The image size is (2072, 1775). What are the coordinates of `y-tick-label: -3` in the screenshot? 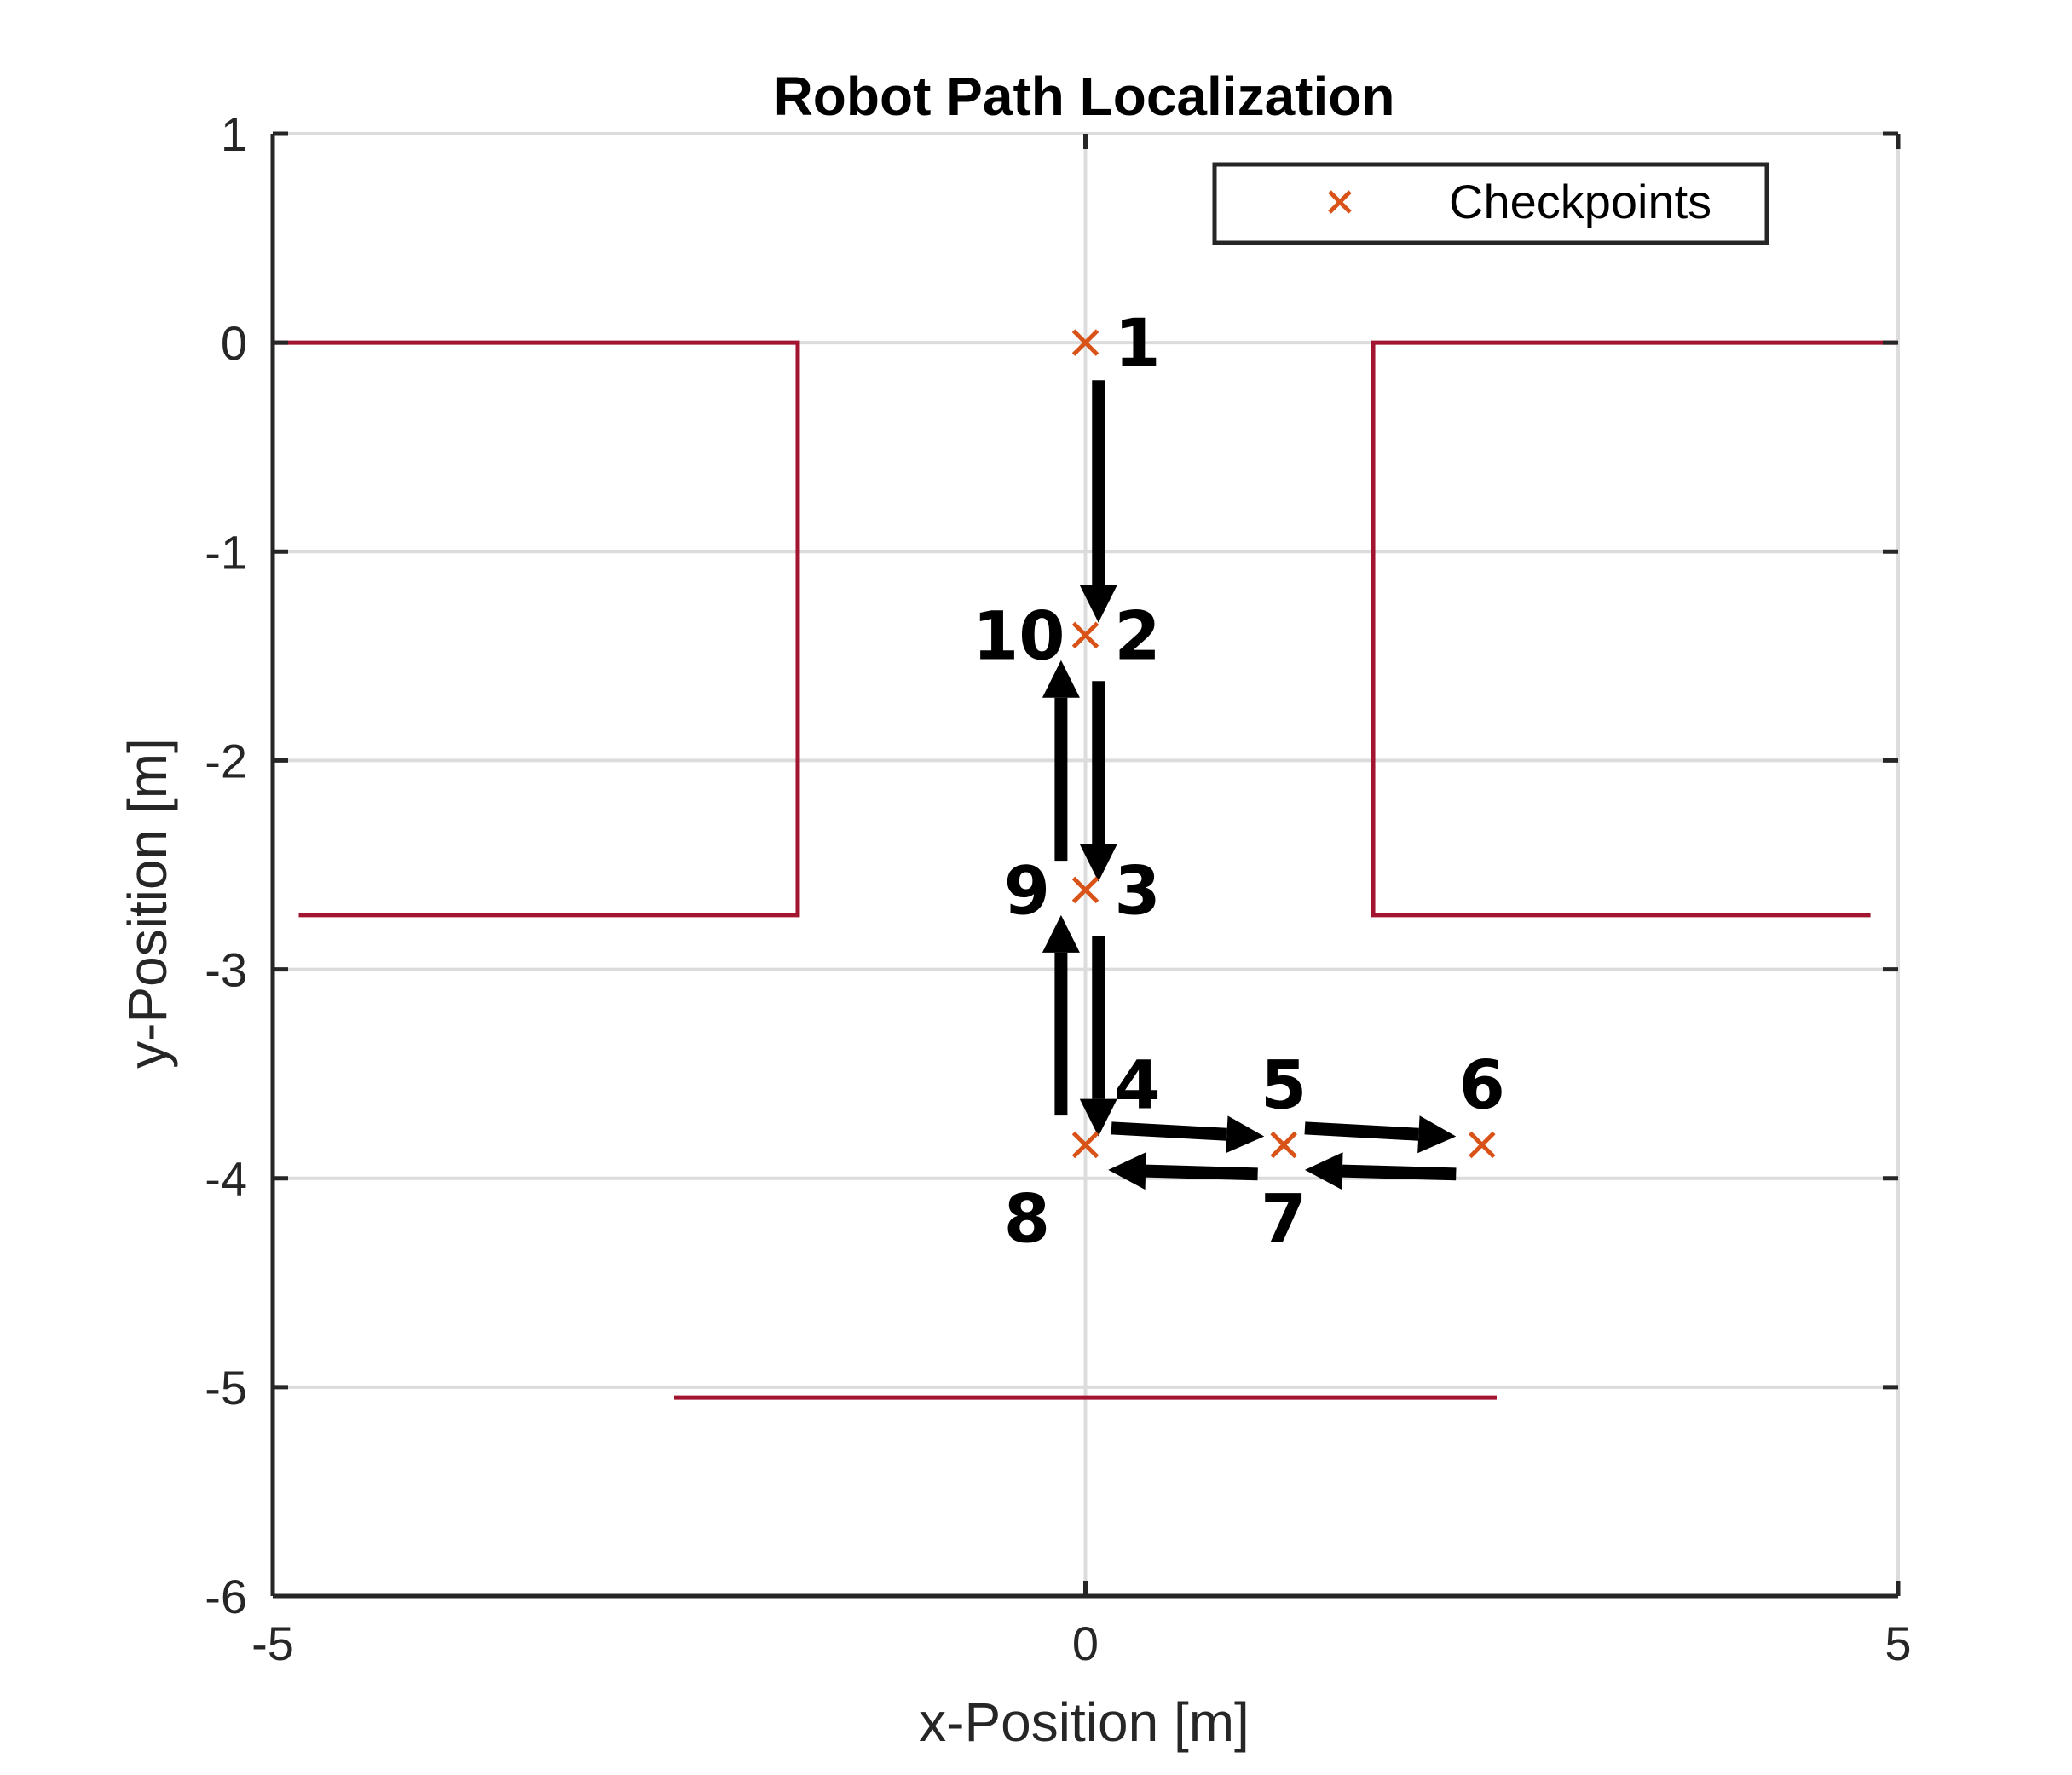 It's located at (226, 970).